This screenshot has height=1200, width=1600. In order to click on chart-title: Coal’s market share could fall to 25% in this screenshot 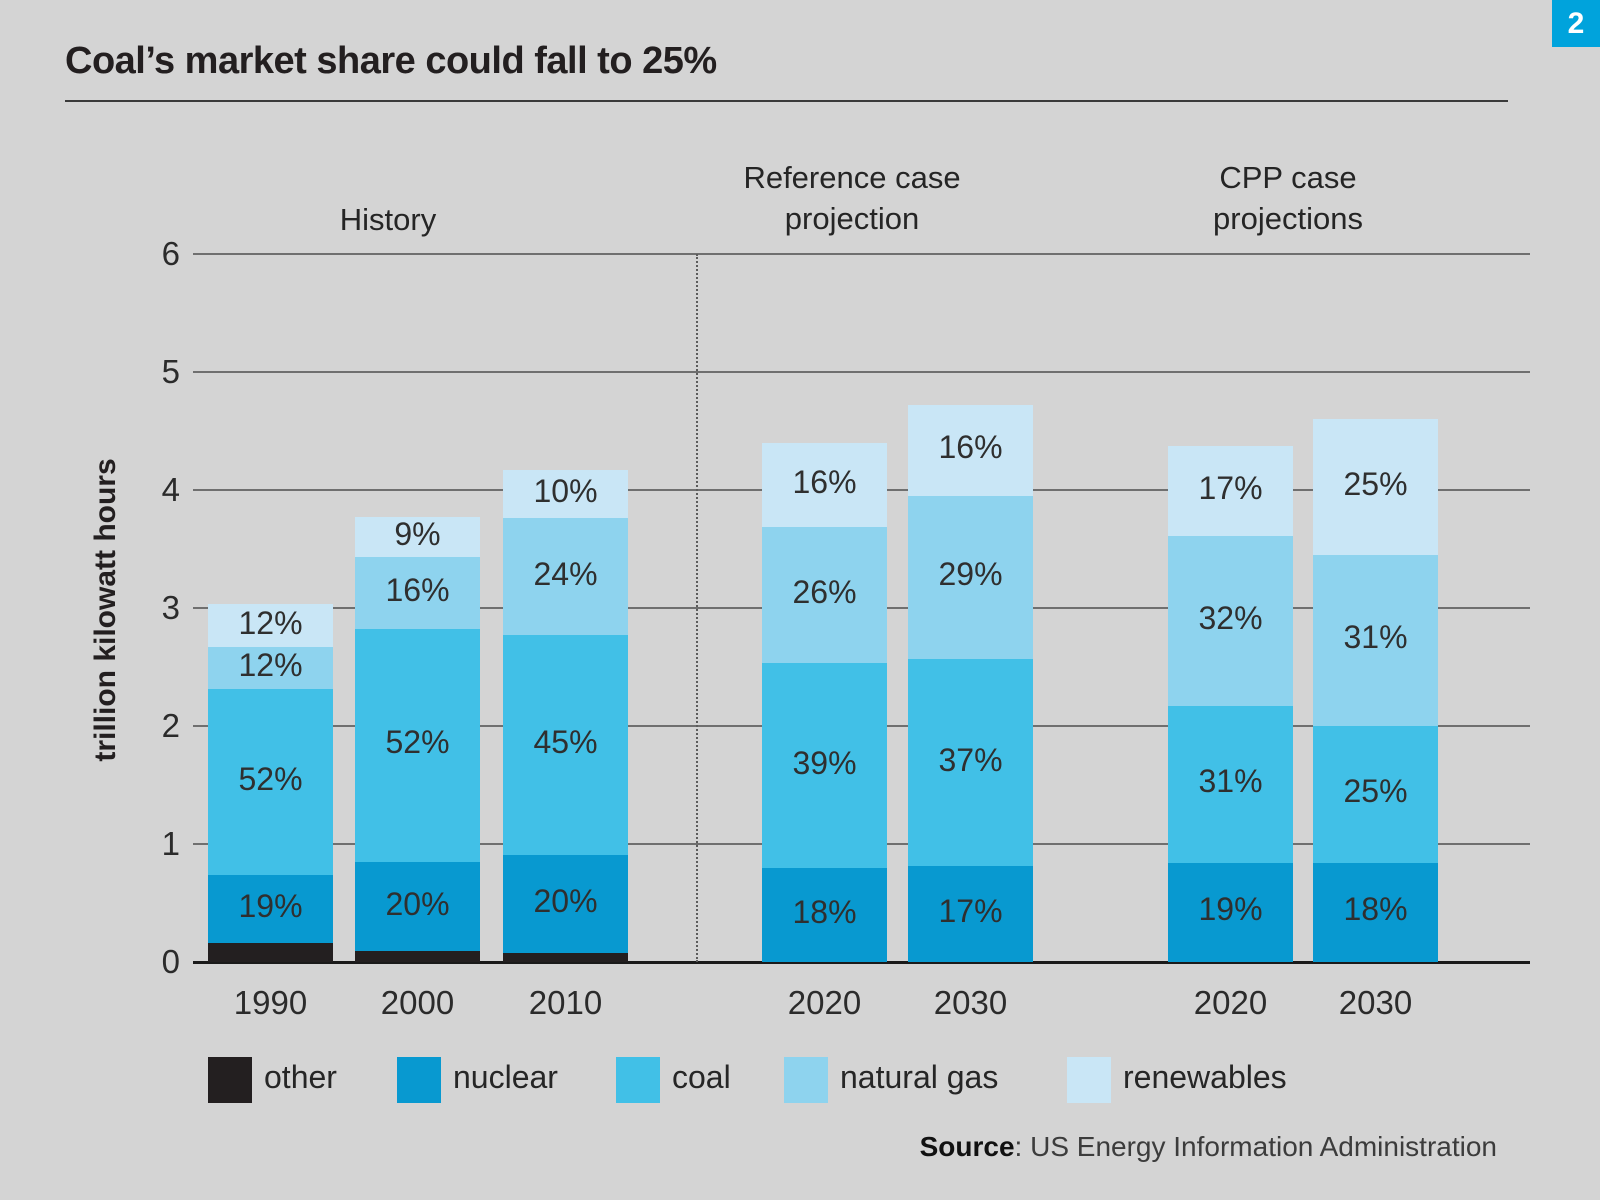, I will do `click(391, 61)`.